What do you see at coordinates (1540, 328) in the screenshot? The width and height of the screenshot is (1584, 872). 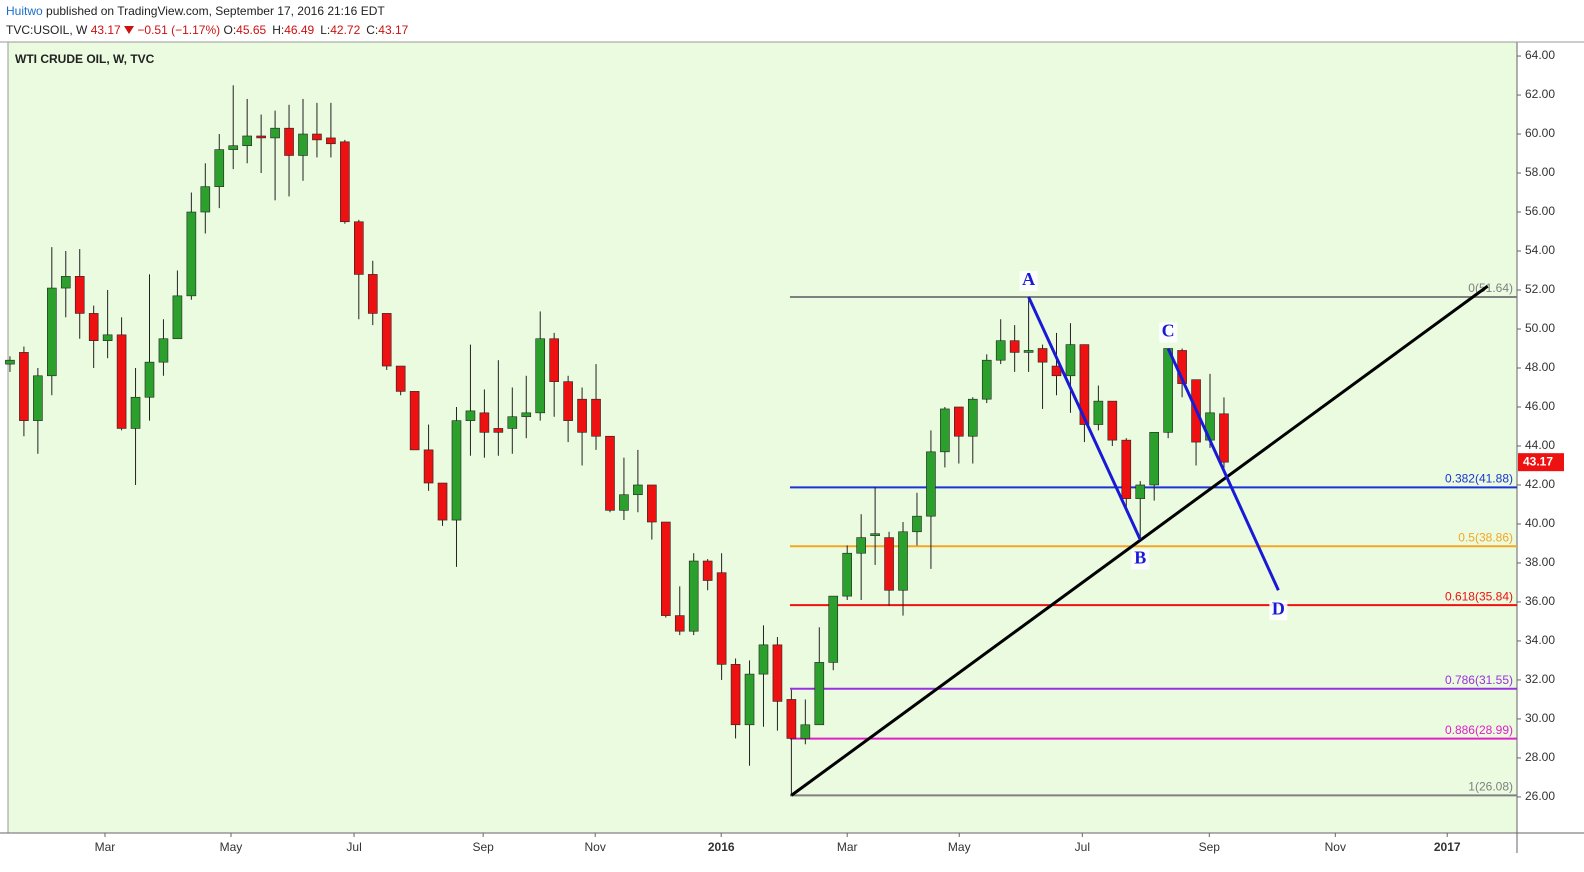 I see `y-tick-label: 50.00` at bounding box center [1540, 328].